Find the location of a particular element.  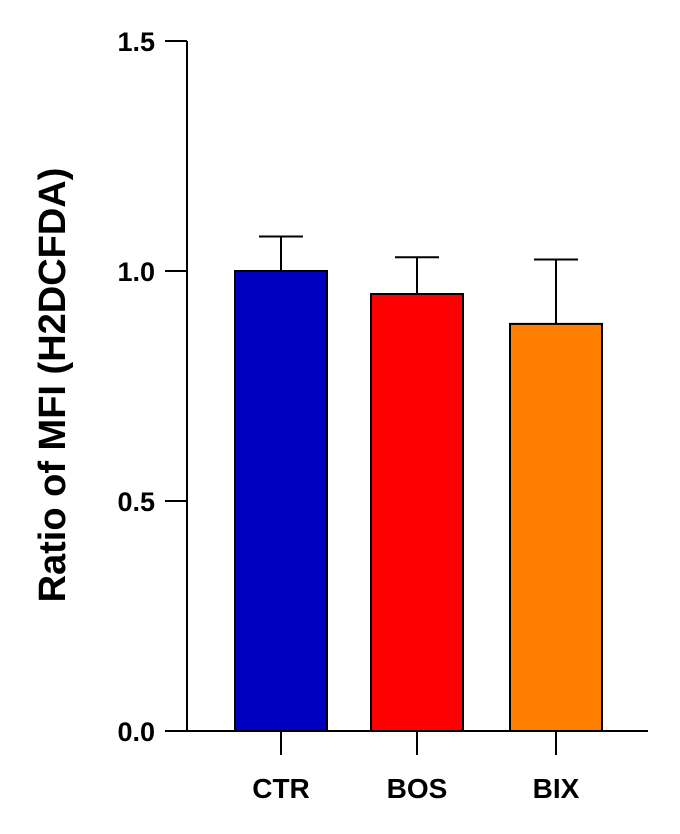

x-tick-label-ctr: CTR is located at coordinates (281, 788).